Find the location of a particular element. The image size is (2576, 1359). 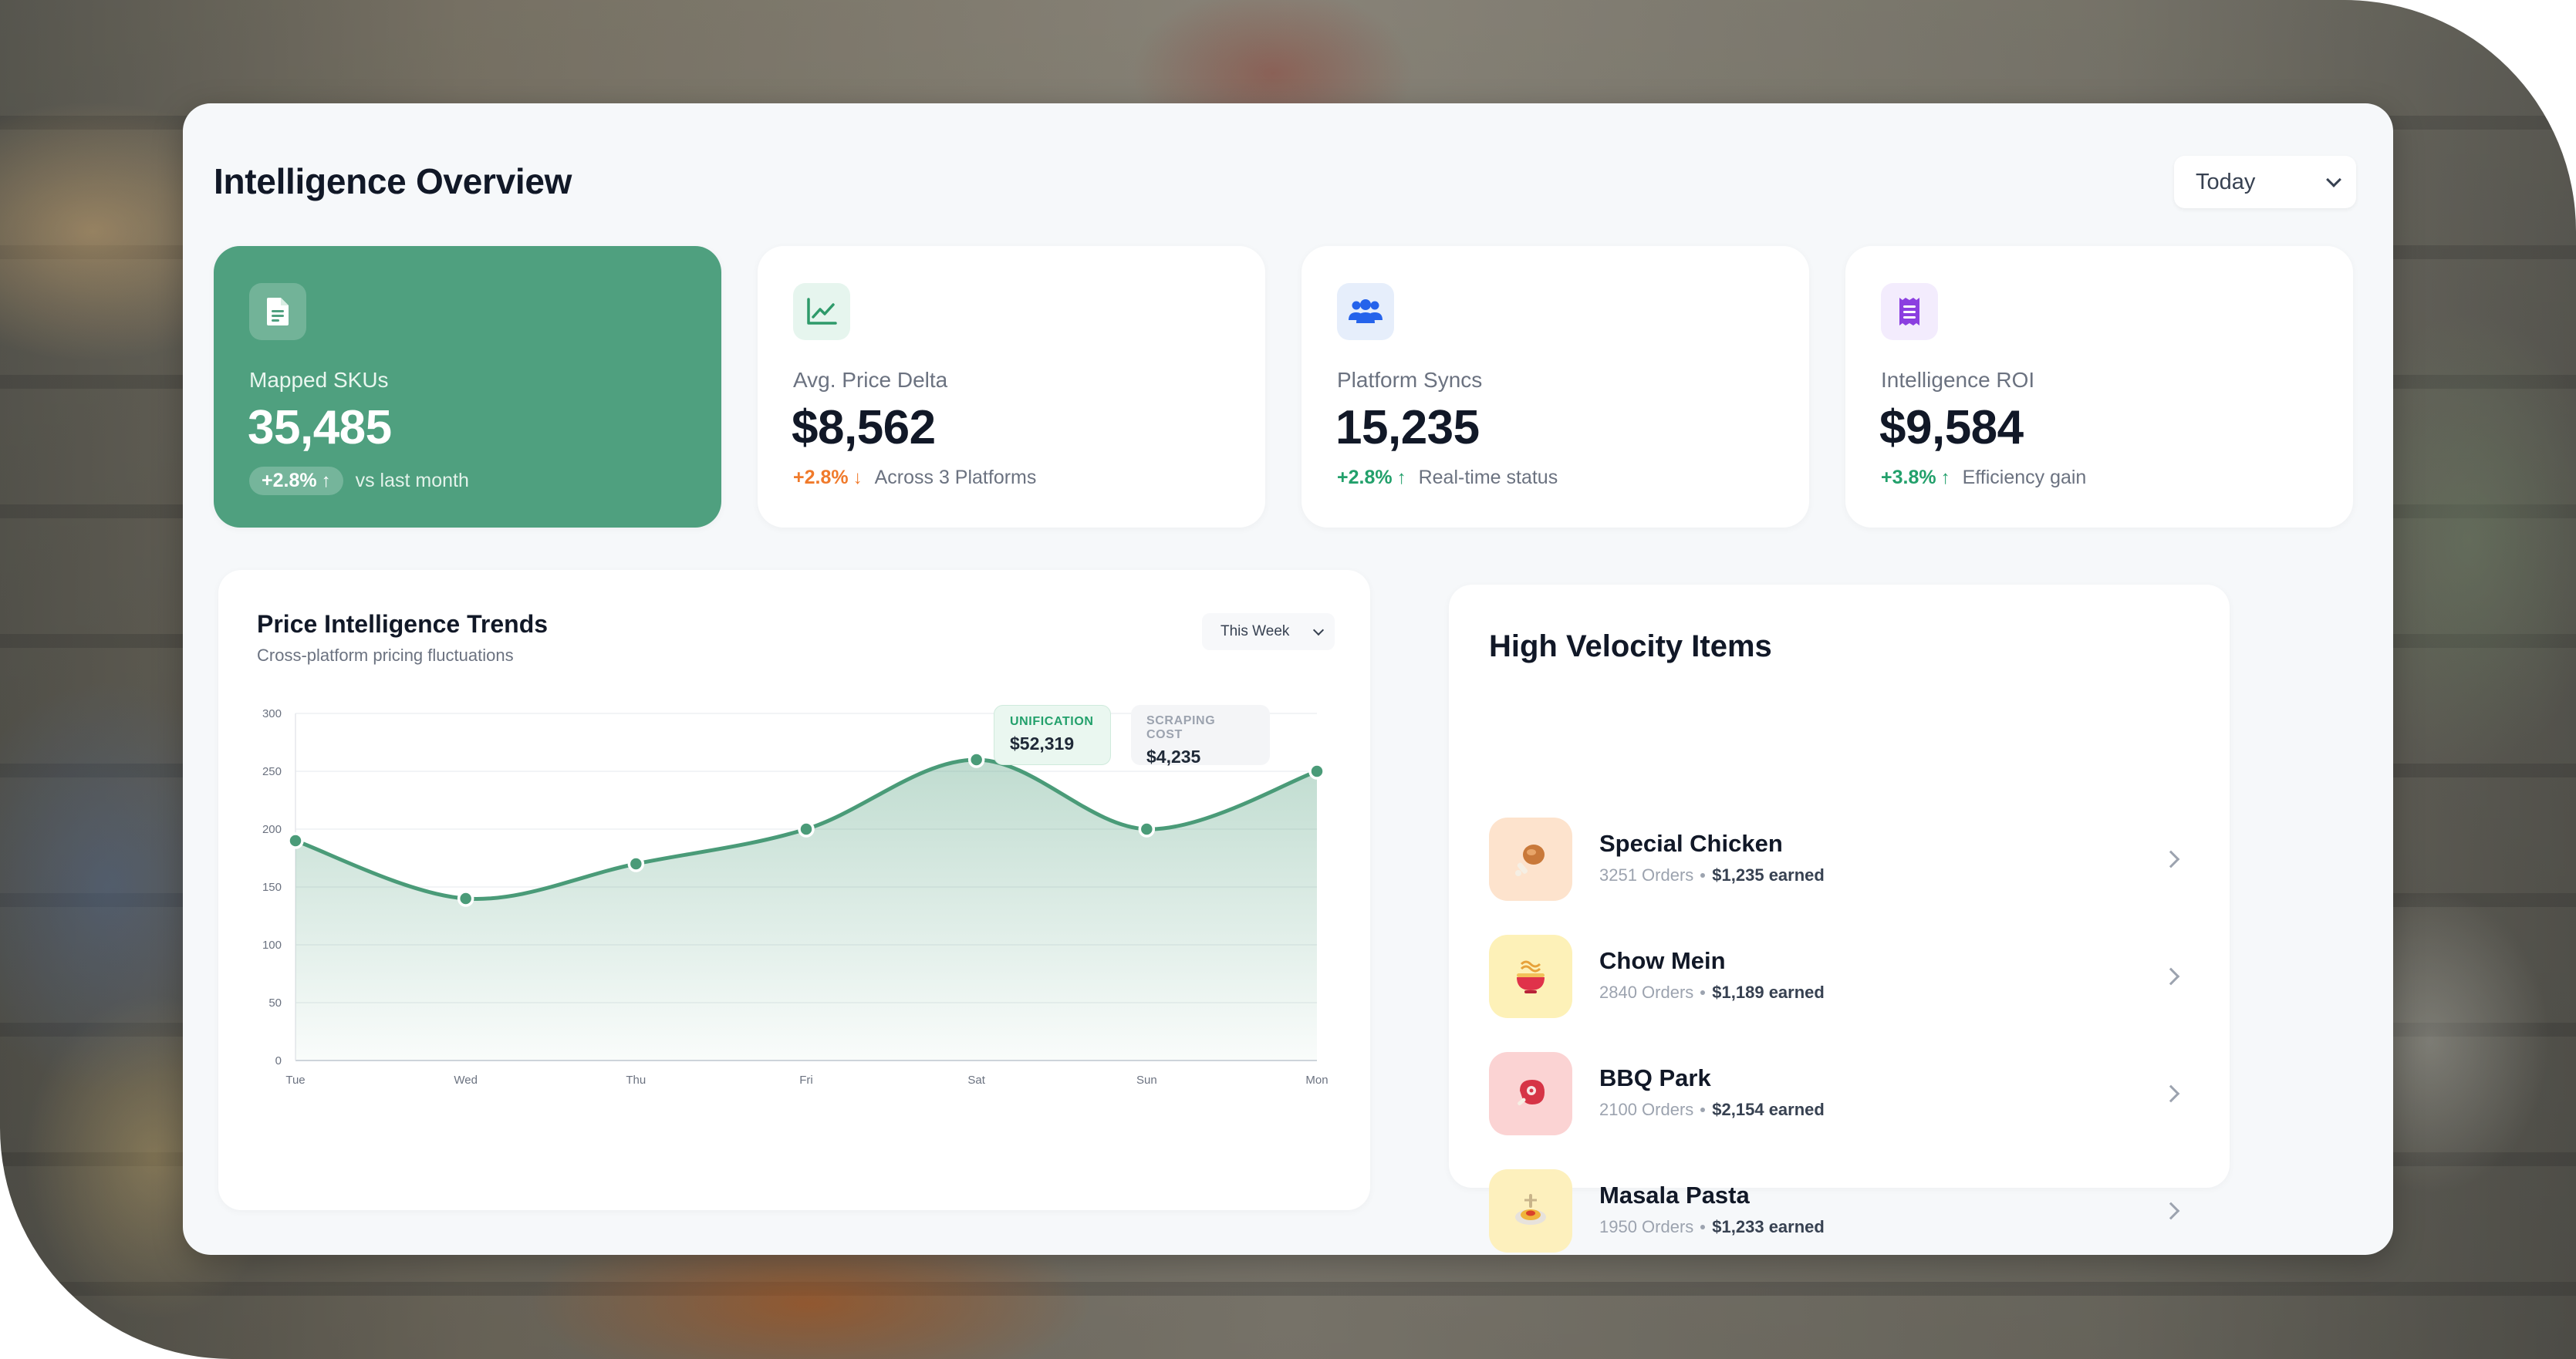

chart-period-select: This Week is located at coordinates (1268, 631).